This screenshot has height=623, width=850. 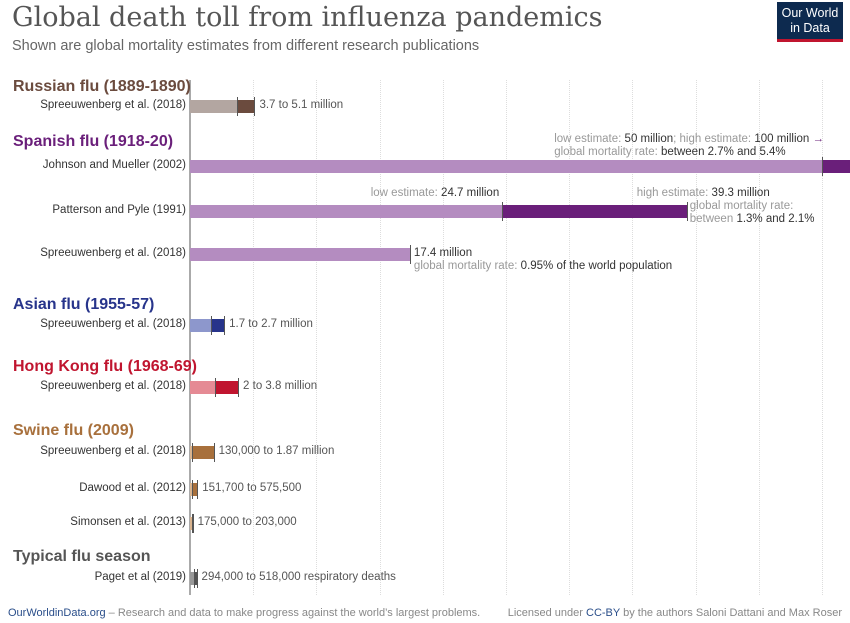 I want to click on group-label: Spanish flu (1918-20), so click(x=93, y=141).